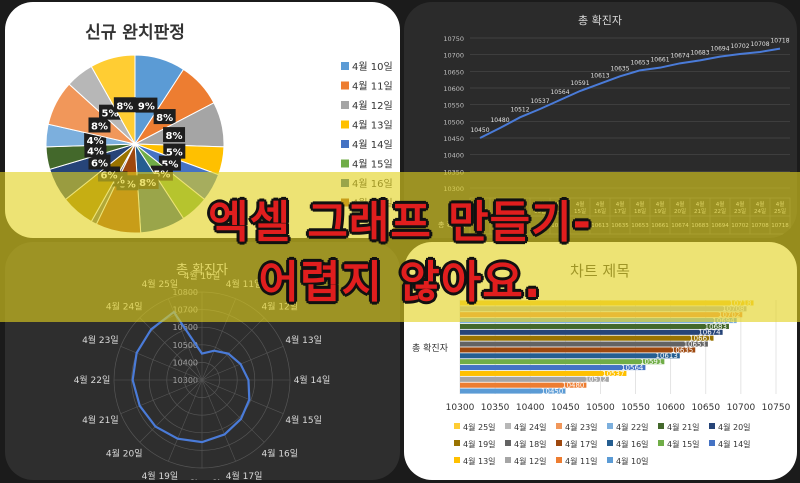  Describe the element at coordinates (759, 44) in the screenshot. I see `line-data-label: 10708` at that location.